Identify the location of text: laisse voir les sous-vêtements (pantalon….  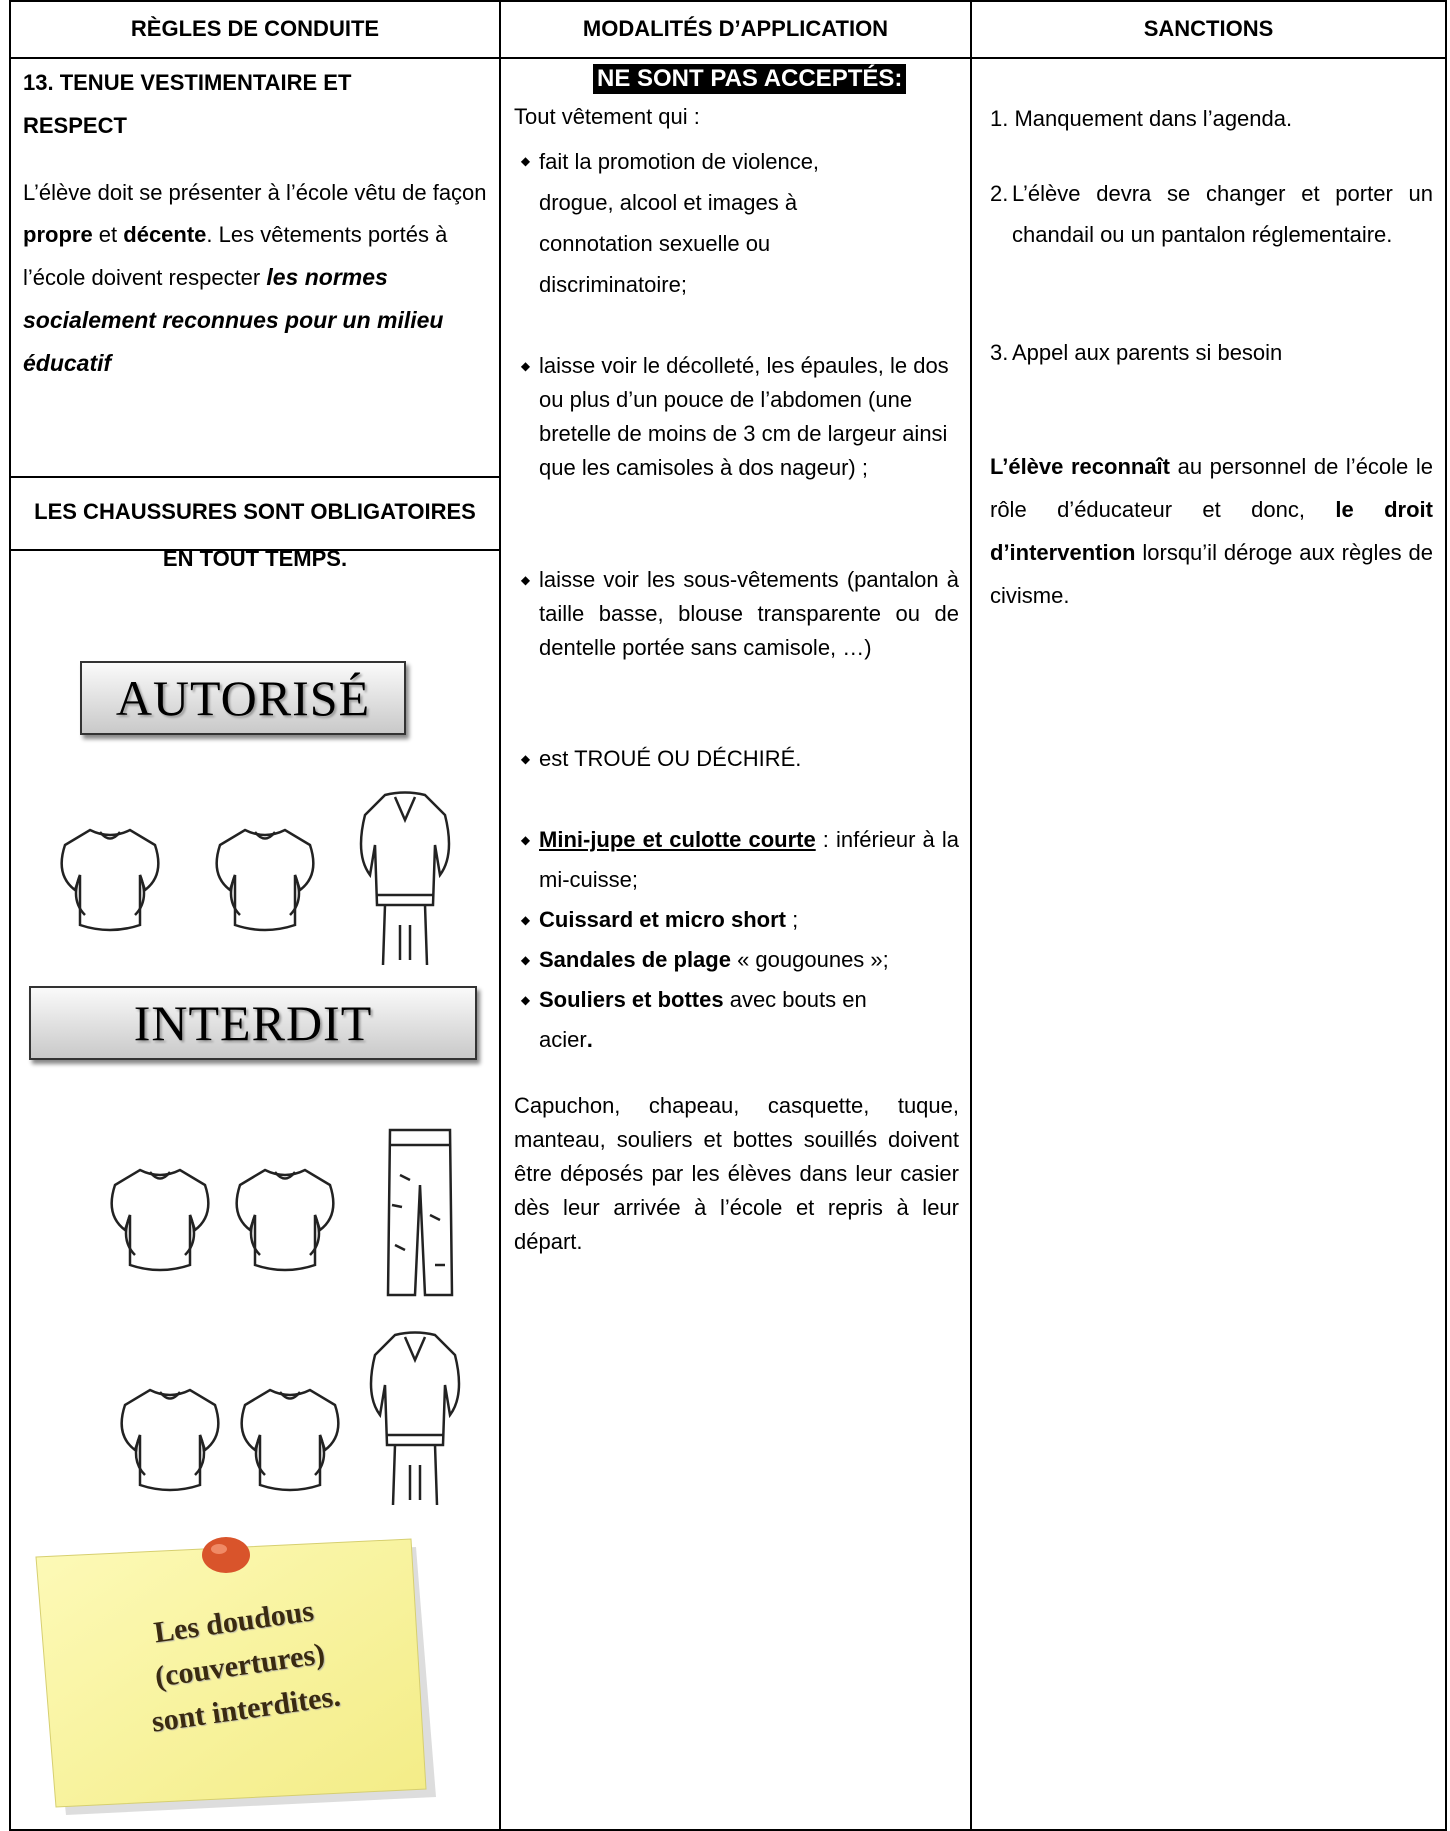
(749, 613).